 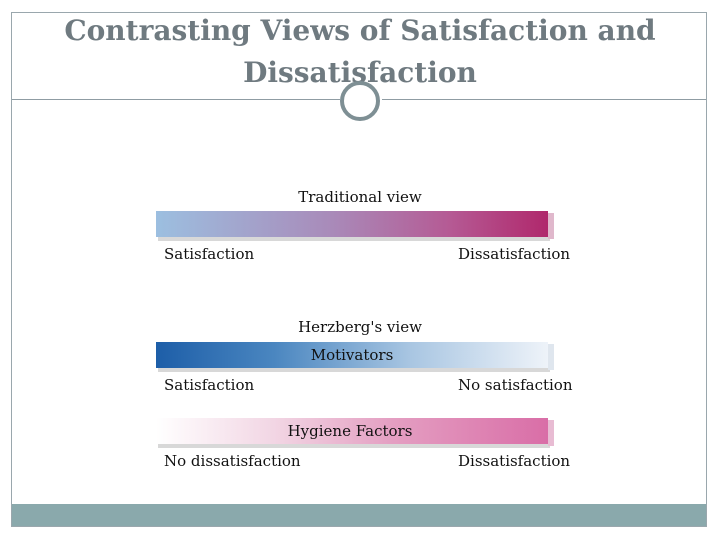 I want to click on traditional-view-heading: Traditional view, so click(x=360, y=197).